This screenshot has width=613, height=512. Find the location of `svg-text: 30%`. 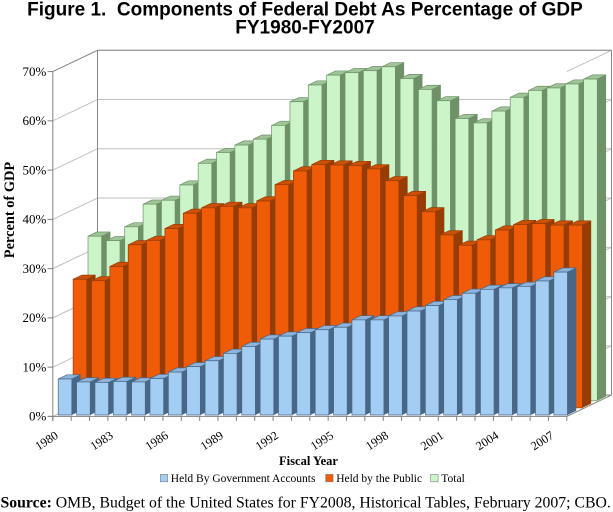

svg-text: 30% is located at coordinates (34, 268).